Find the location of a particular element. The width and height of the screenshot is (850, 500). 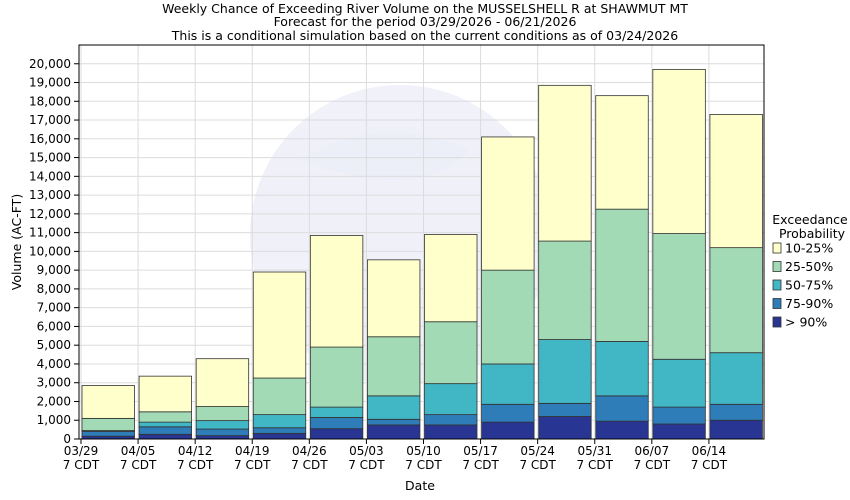

legend-label: 75-90% is located at coordinates (809, 303).